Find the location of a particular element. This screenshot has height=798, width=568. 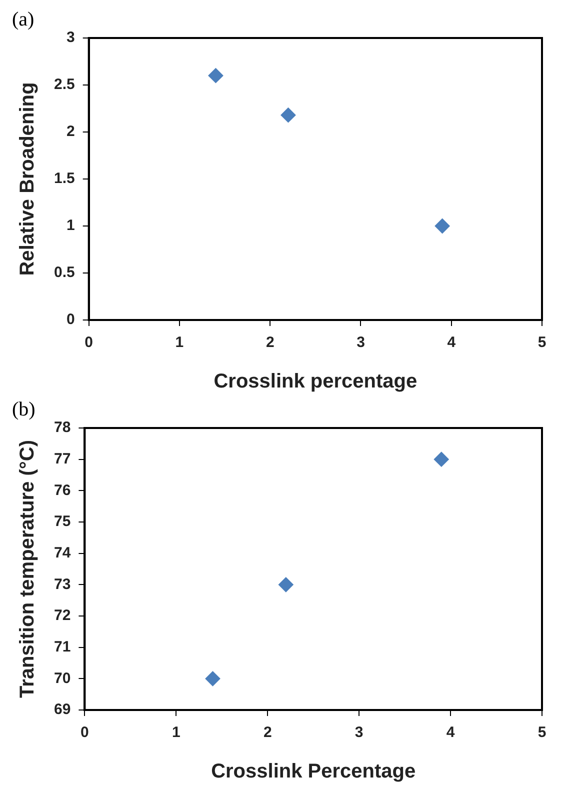

y-tick-label: 69 is located at coordinates (62, 709).